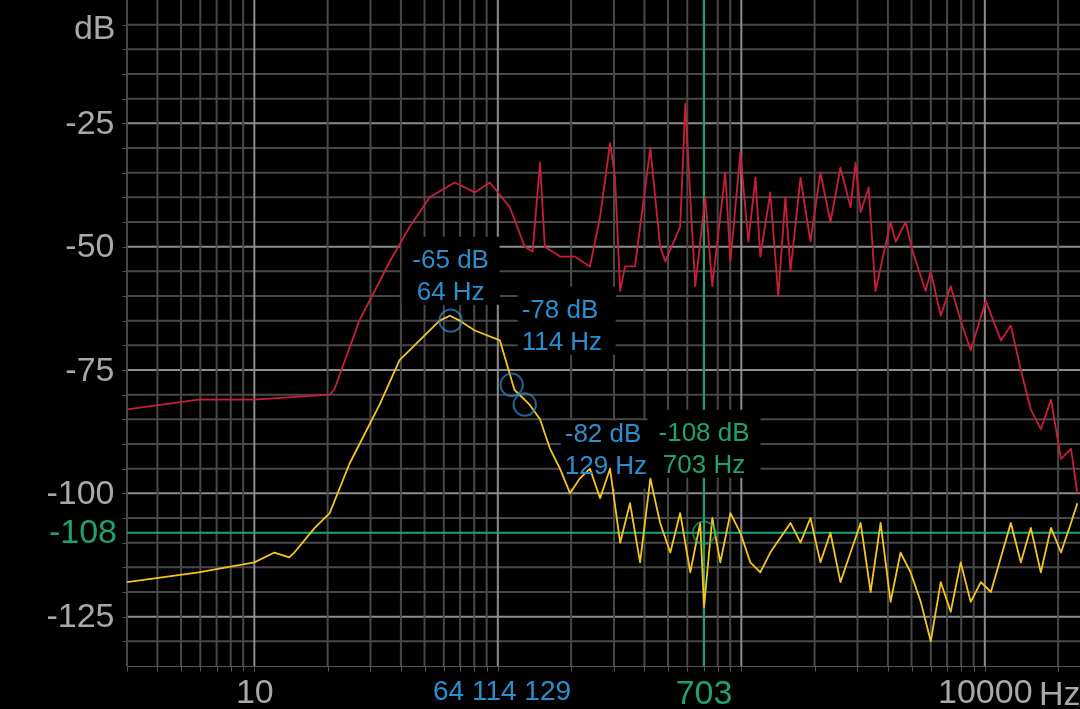 The height and width of the screenshot is (709, 1080). Describe the element at coordinates (90, 368) in the screenshot. I see `y-tick-label: -75` at that location.